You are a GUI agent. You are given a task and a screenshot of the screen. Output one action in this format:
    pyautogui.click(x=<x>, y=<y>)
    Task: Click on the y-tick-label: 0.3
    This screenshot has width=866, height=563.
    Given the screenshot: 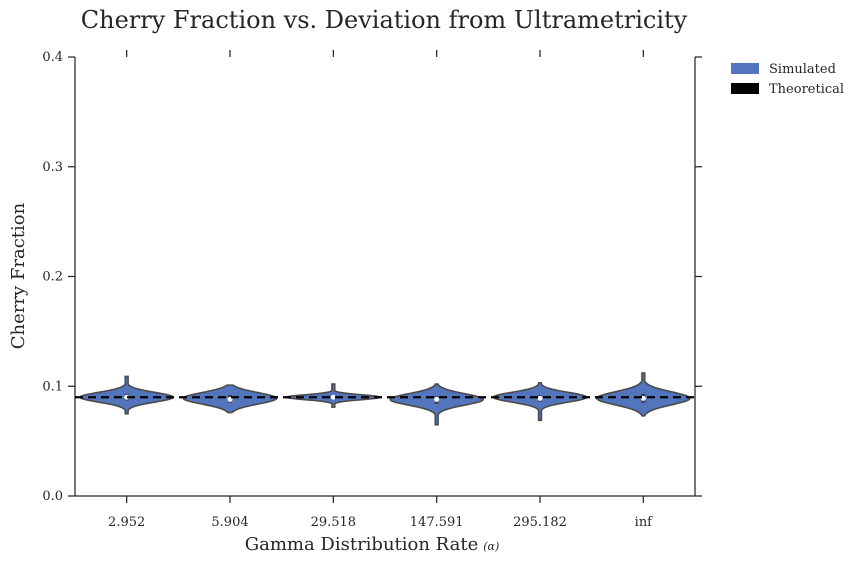 What is the action you would take?
    pyautogui.click(x=52, y=167)
    